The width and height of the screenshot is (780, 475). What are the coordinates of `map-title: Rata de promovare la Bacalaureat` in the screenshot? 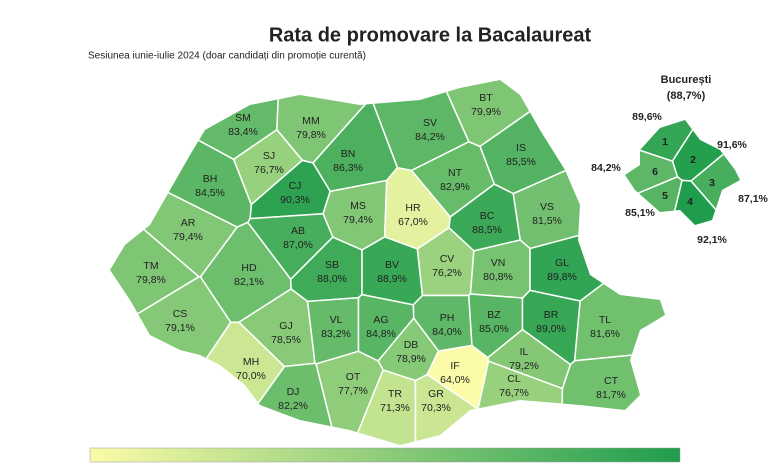 It's located at (430, 35).